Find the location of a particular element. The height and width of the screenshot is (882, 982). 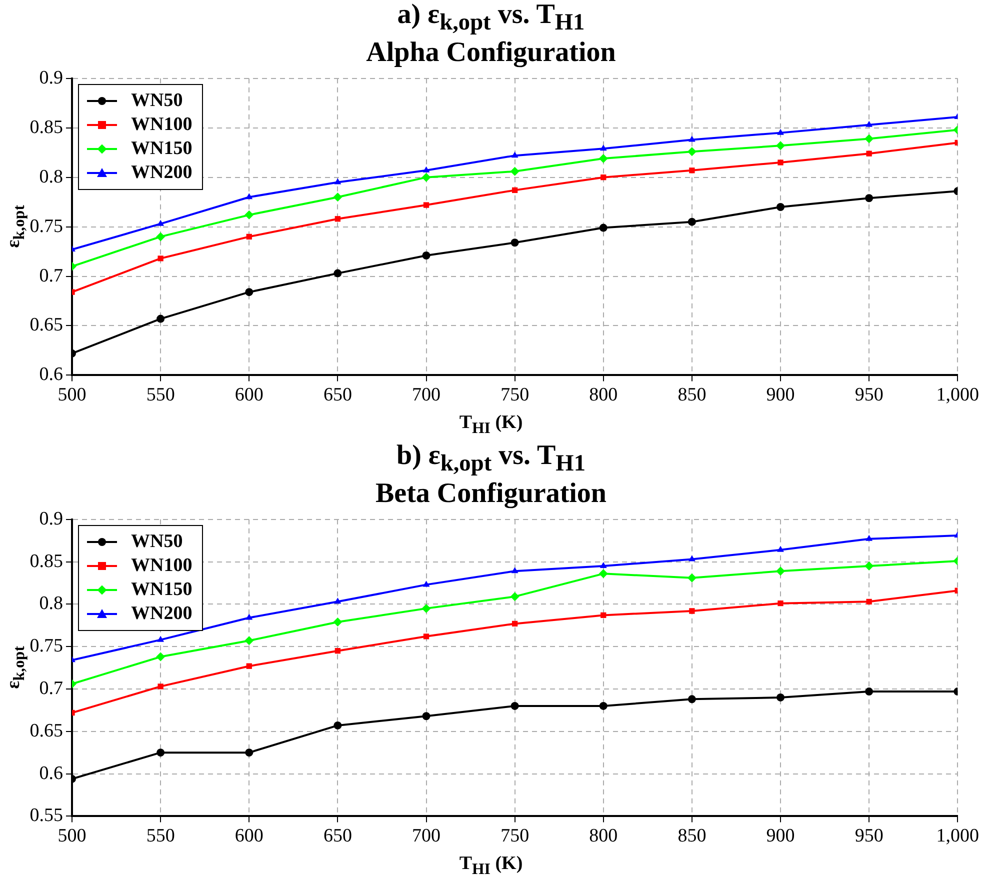

chart-subtitle: Alpha Configuration is located at coordinates (491, 52).